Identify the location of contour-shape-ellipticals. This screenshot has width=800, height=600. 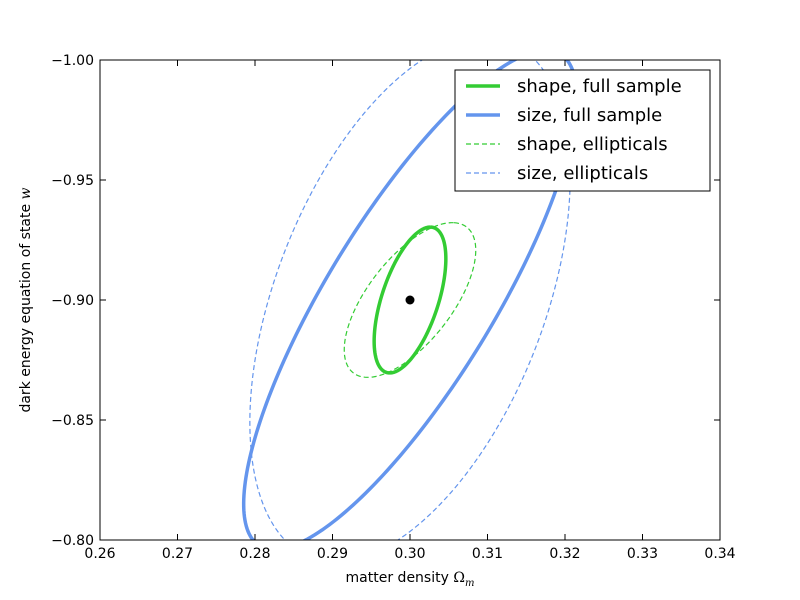
(410, 300).